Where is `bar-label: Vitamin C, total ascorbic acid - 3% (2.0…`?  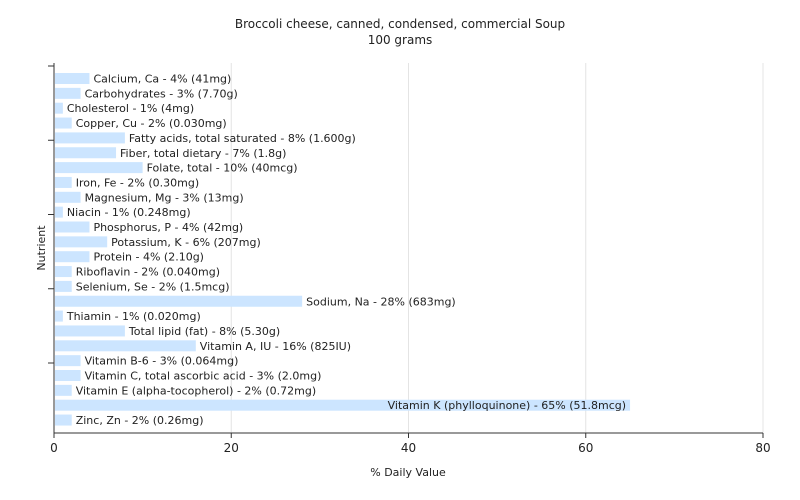 bar-label: Vitamin C, total ascorbic acid - 3% (2.0… is located at coordinates (203, 376).